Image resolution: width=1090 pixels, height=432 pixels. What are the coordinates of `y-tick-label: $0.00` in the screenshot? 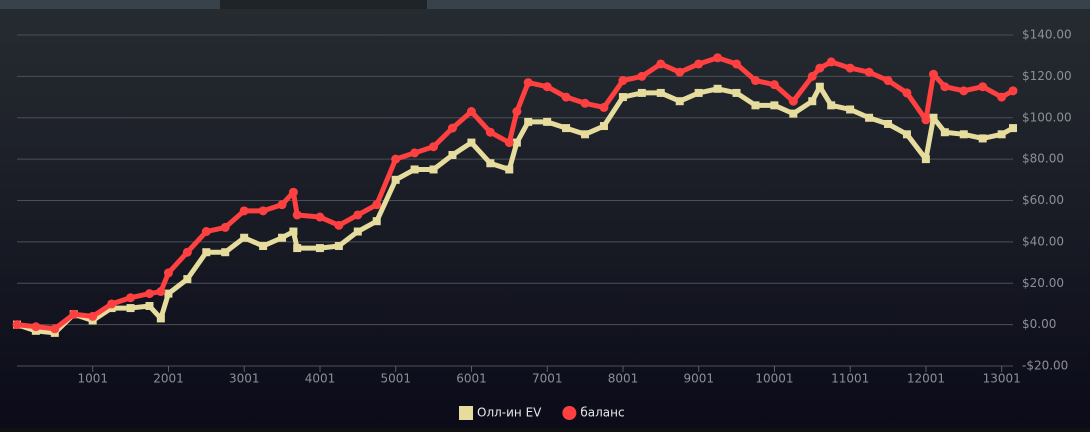 It's located at (1039, 324).